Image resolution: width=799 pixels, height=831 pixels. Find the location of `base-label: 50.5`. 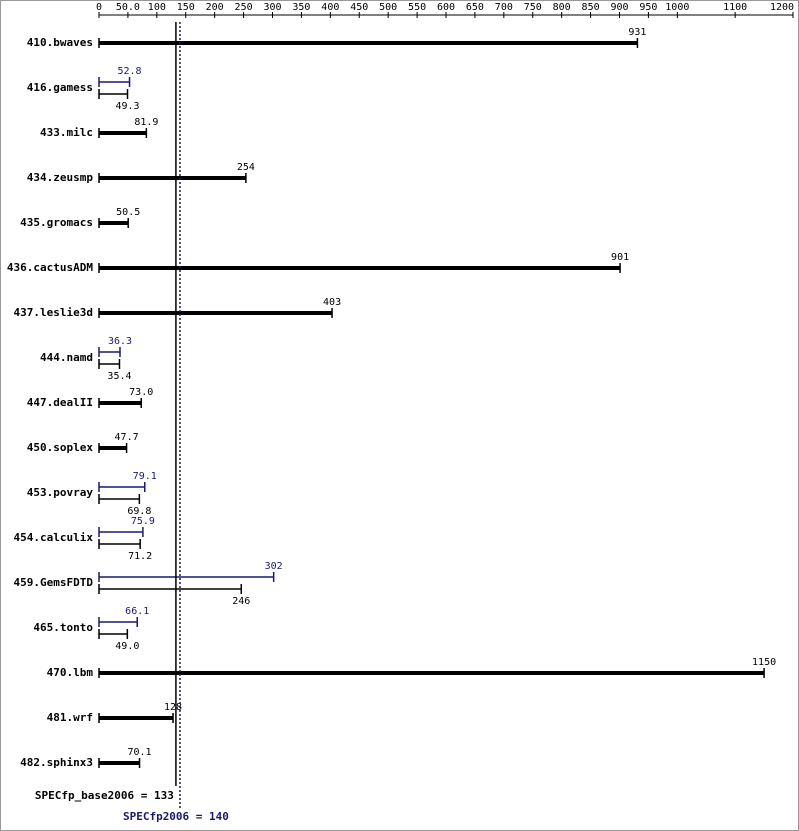

base-label: 50.5 is located at coordinates (128, 212).